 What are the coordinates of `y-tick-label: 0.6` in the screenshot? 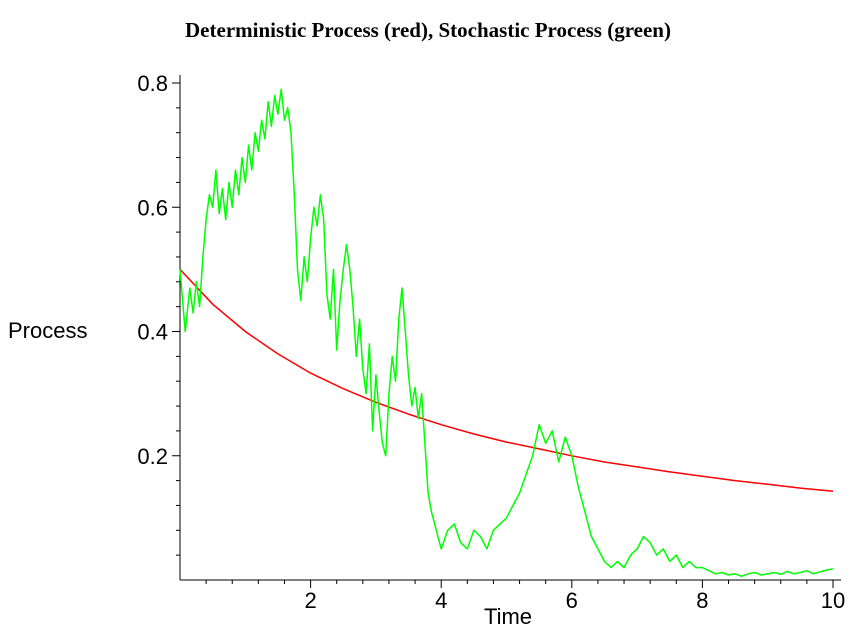 It's located at (152, 207).